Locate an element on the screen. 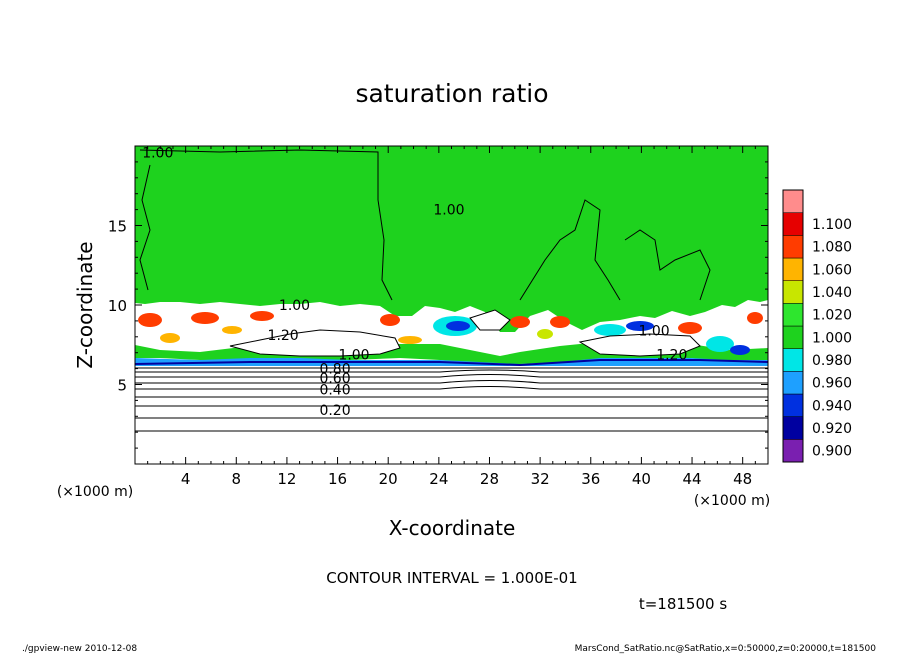 The width and height of the screenshot is (904, 654). stratified-contours is located at coordinates (451, 399).